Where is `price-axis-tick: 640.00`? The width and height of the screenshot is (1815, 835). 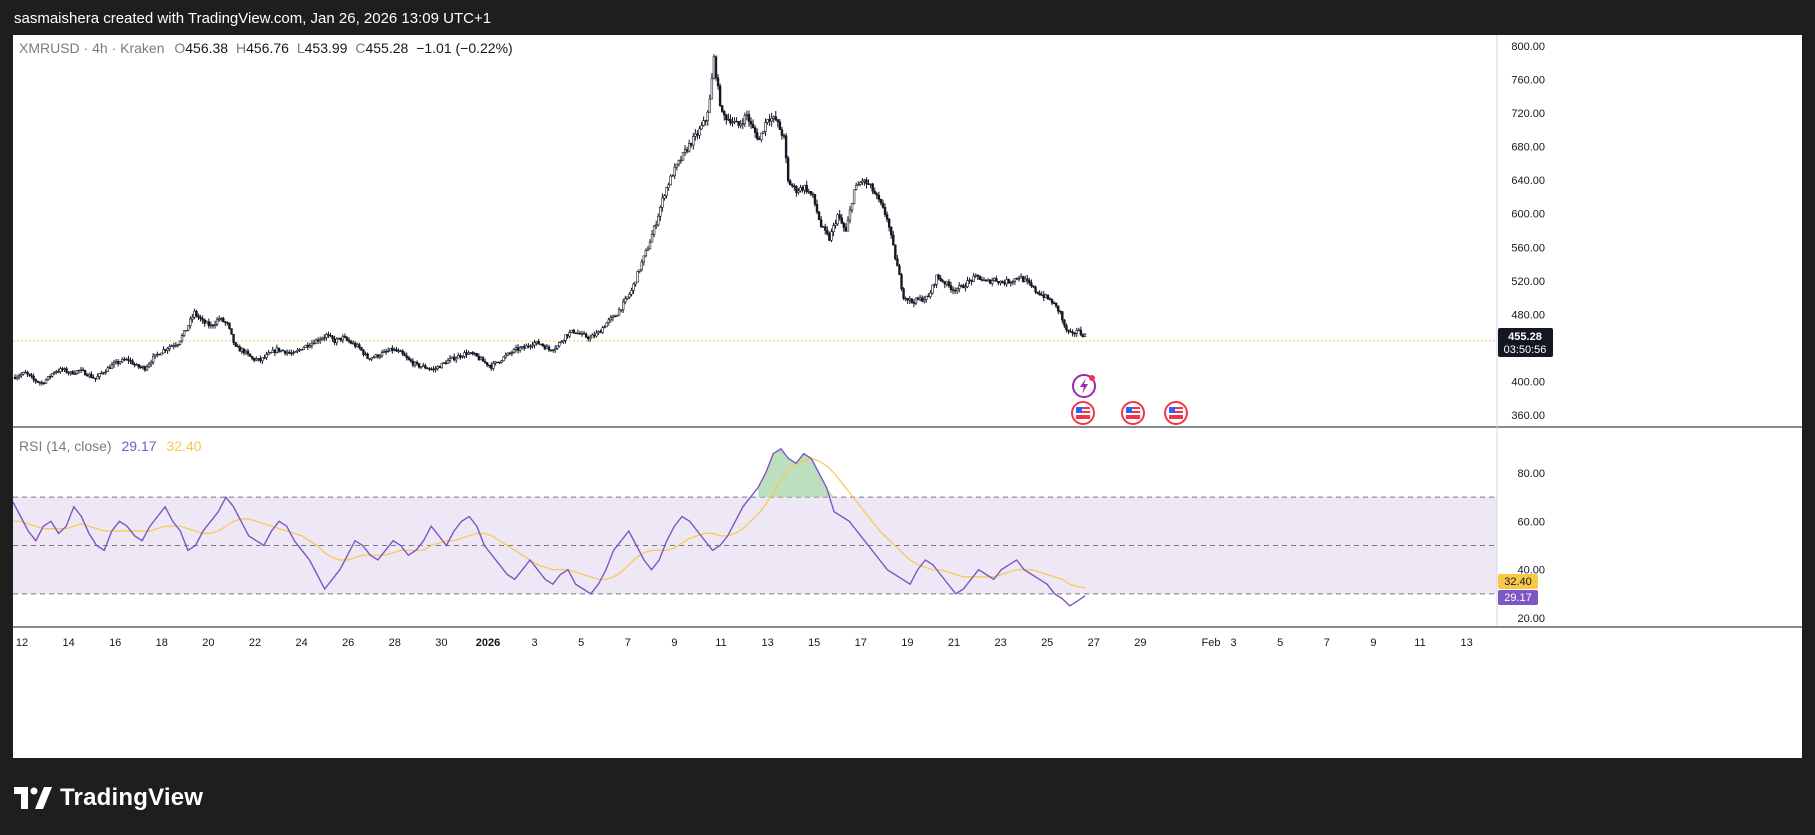 price-axis-tick: 640.00 is located at coordinates (1528, 181).